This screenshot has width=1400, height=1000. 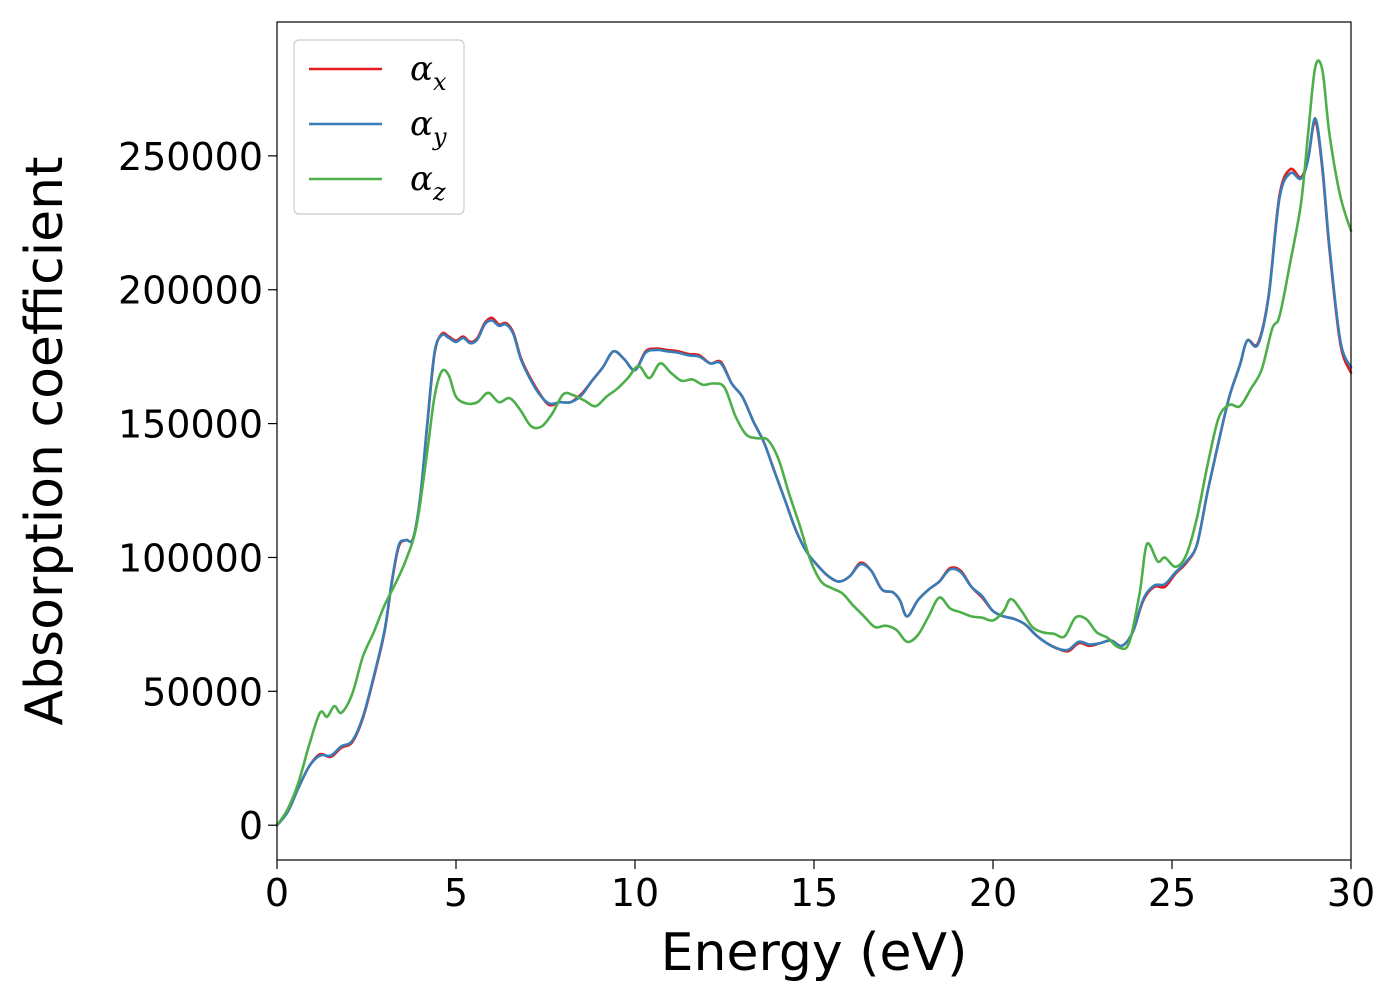 What do you see at coordinates (456, 893) in the screenshot?
I see `x-tick-label: 5` at bounding box center [456, 893].